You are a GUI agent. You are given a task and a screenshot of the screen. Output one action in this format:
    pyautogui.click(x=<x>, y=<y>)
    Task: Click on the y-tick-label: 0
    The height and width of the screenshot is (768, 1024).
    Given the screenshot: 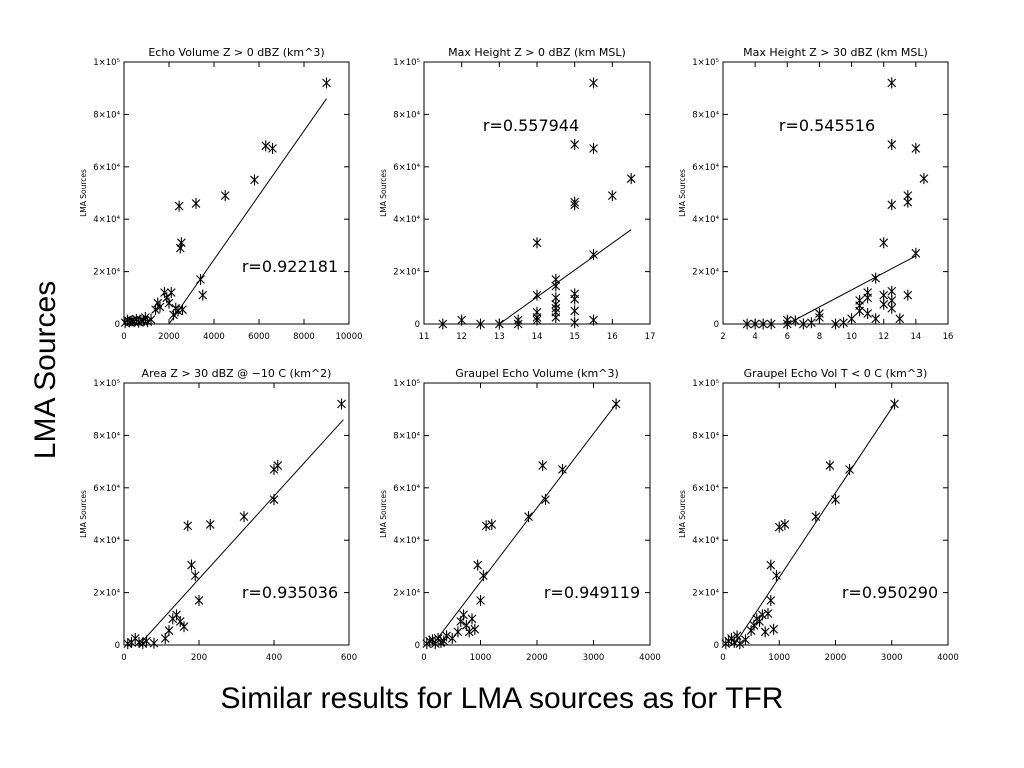 What is the action you would take?
    pyautogui.click(x=417, y=646)
    